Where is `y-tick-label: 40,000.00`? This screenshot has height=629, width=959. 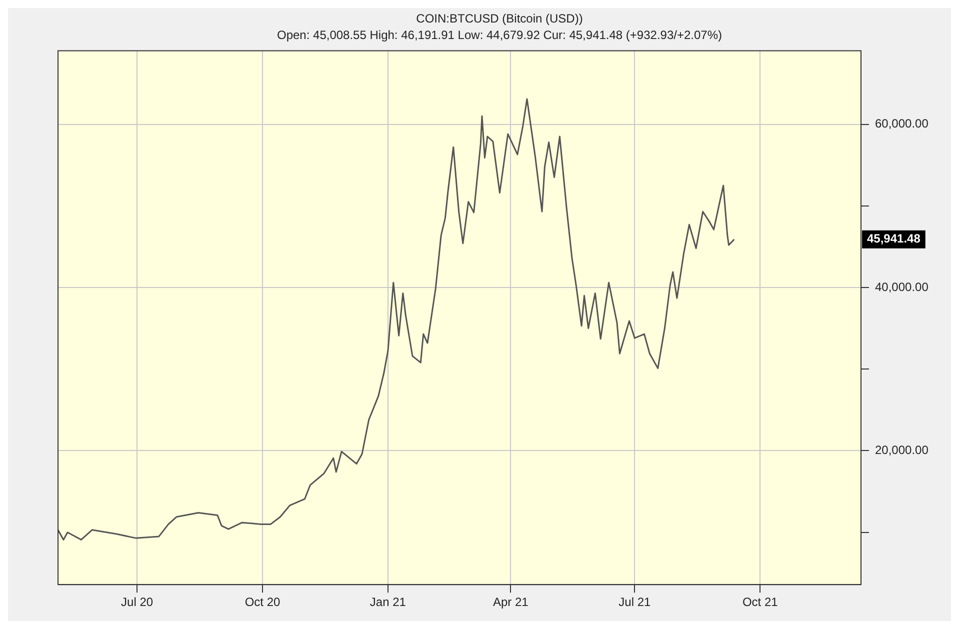
y-tick-label: 40,000.00 is located at coordinates (902, 287).